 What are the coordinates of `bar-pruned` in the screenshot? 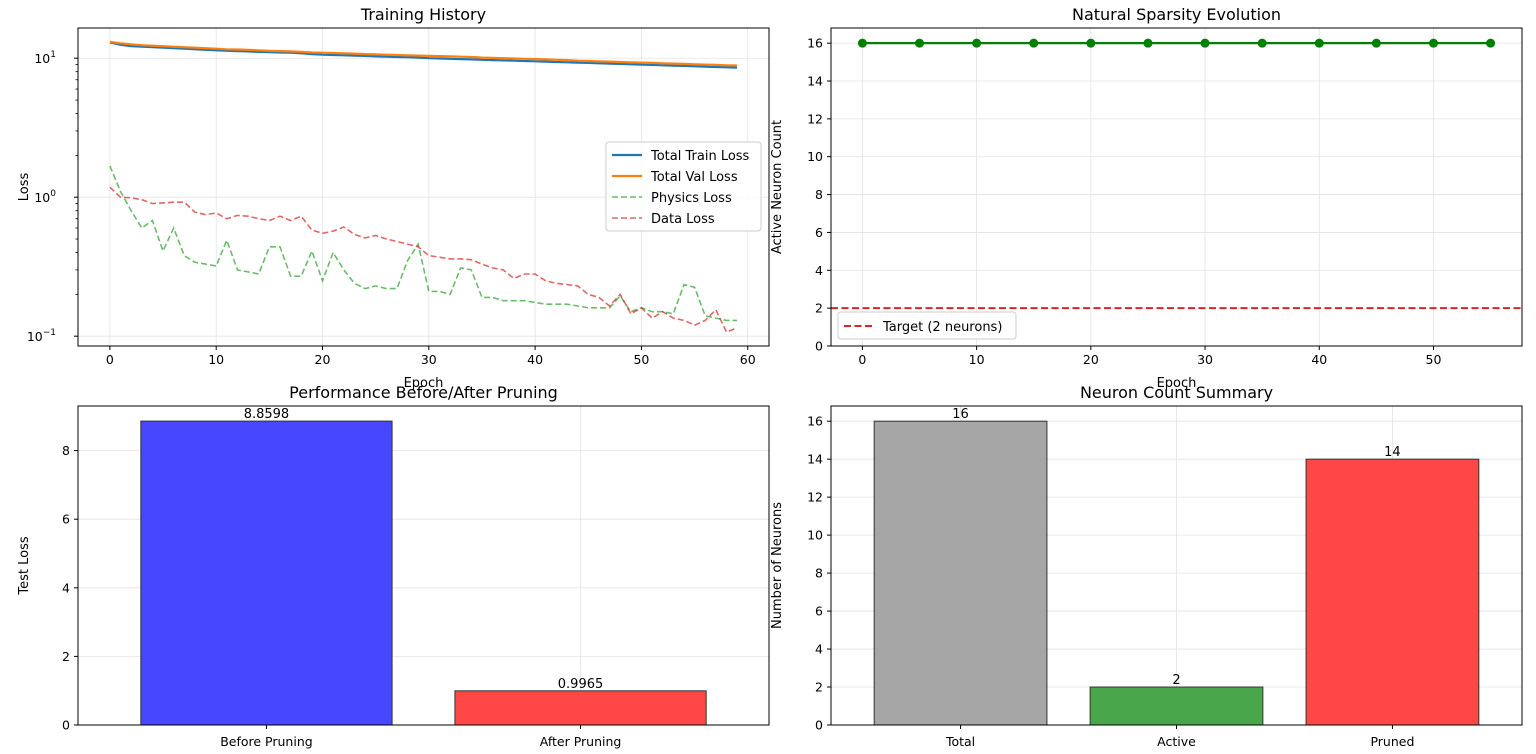 It's located at (1392, 592).